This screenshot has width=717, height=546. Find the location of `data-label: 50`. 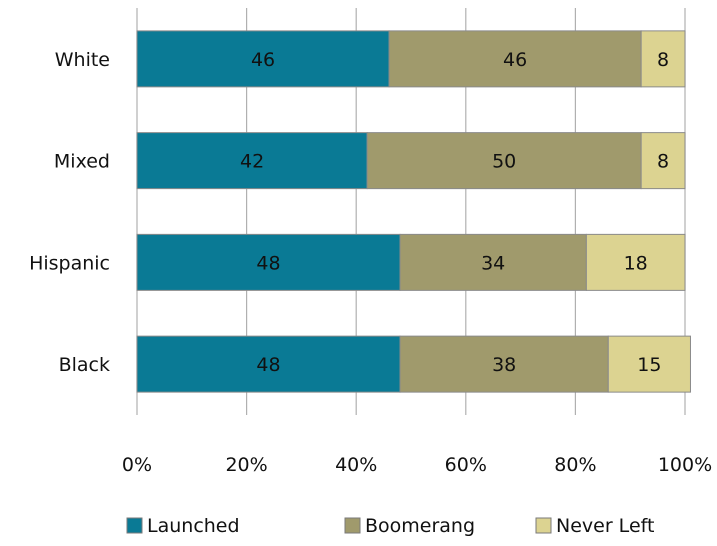

data-label: 50 is located at coordinates (504, 162).